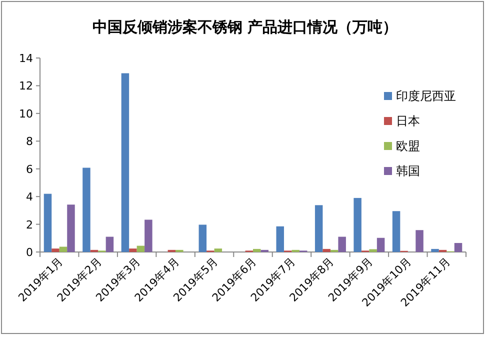 The width and height of the screenshot is (490, 340). I want to click on y-tick-label: 4, so click(29, 197).